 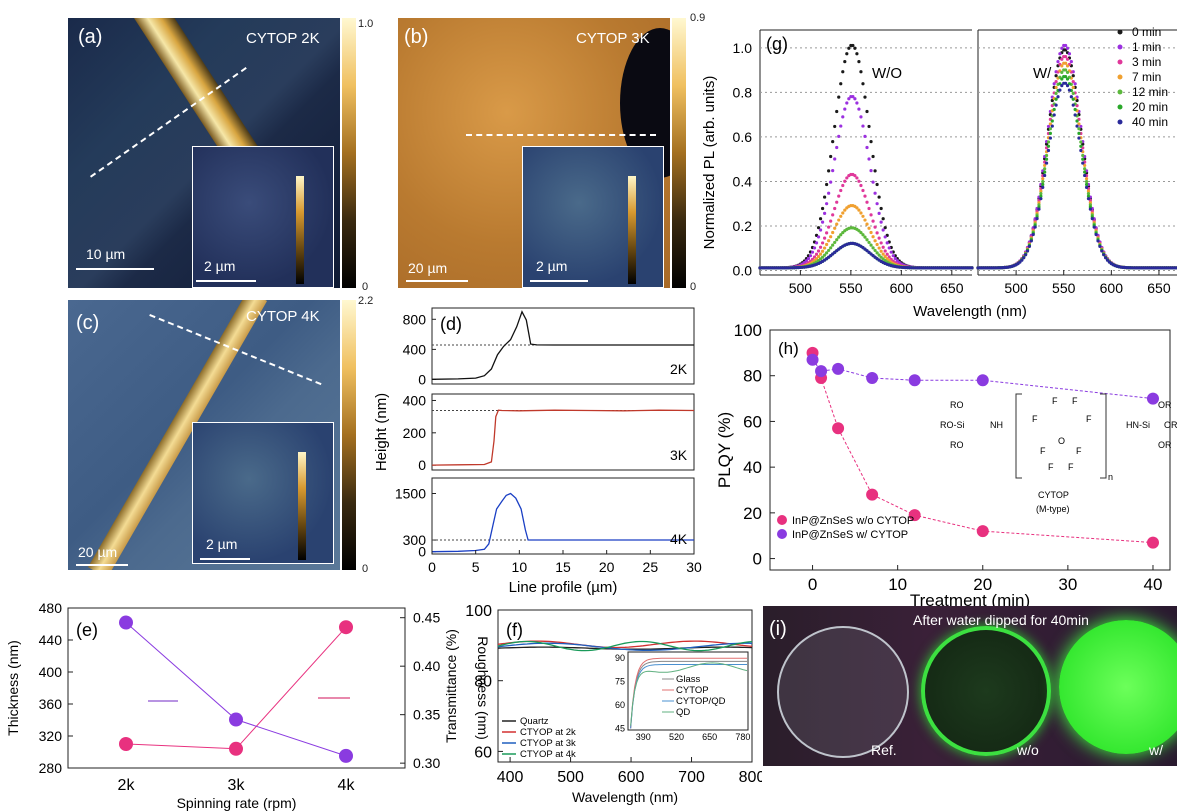 I want to click on tick-label: 650, so click(x=1159, y=288).